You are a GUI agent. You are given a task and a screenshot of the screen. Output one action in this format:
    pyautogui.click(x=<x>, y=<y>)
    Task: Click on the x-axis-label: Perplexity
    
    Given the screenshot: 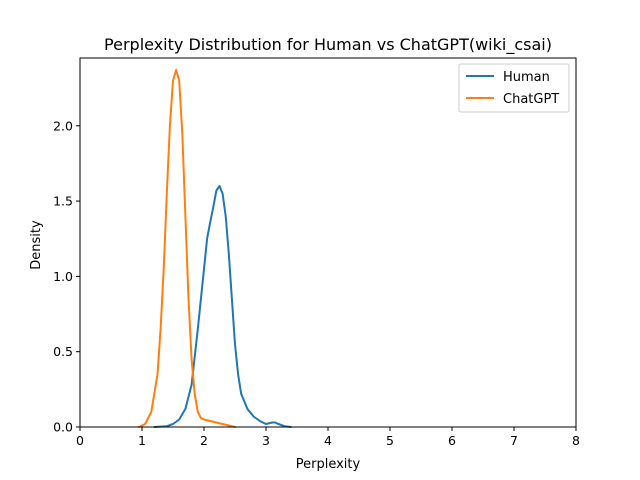 What is the action you would take?
    pyautogui.click(x=328, y=464)
    